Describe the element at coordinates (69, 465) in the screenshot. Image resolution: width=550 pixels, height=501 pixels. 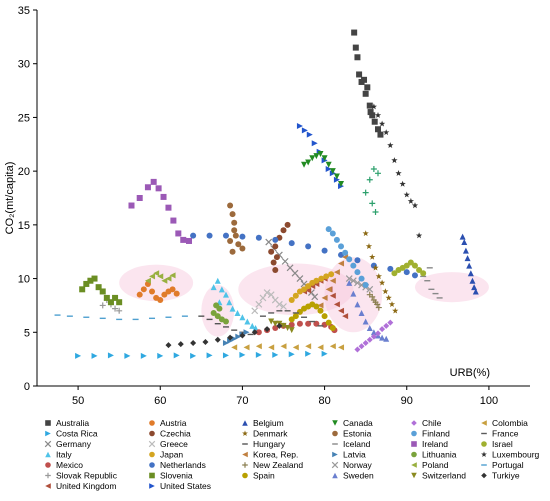
I see `legend-label: Mexico` at that location.